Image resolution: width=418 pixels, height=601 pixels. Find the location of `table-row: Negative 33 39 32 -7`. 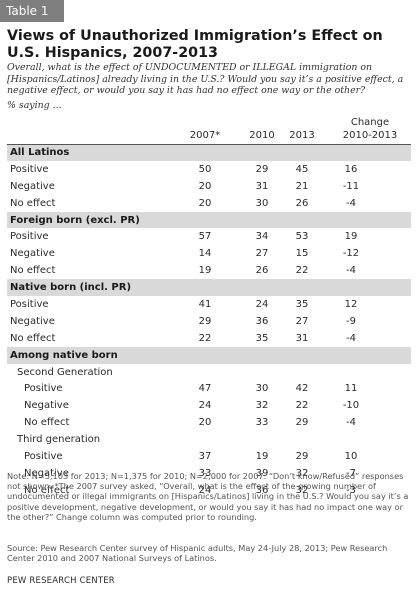

table-row: Negative 33 39 32 -7 is located at coordinates (209, 473).